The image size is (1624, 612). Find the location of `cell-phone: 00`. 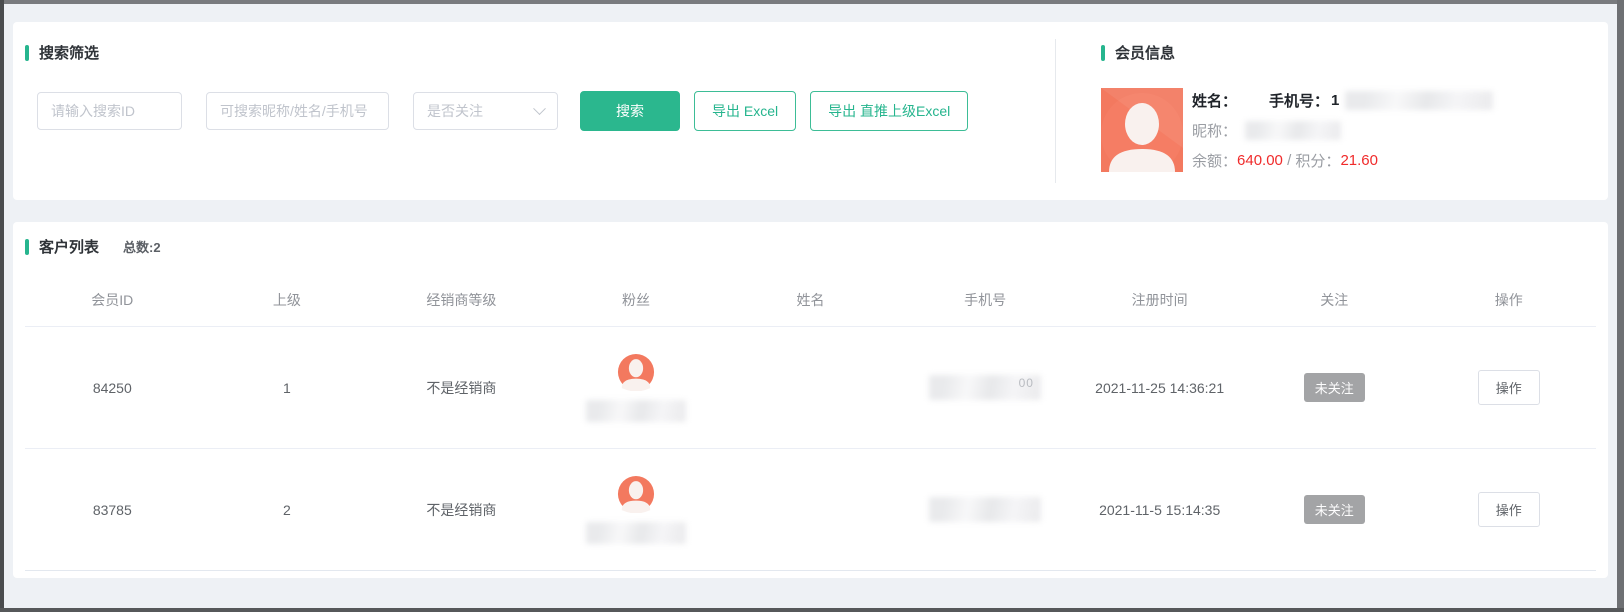

cell-phone: 00 is located at coordinates (985, 387).